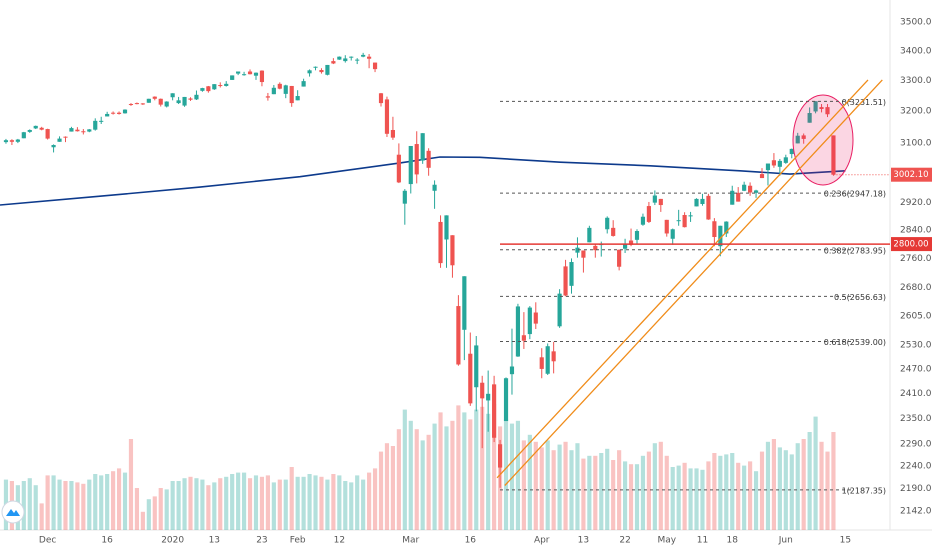 The width and height of the screenshot is (932, 550). Describe the element at coordinates (261, 541) in the screenshot. I see `x-tick-label: 23` at that location.